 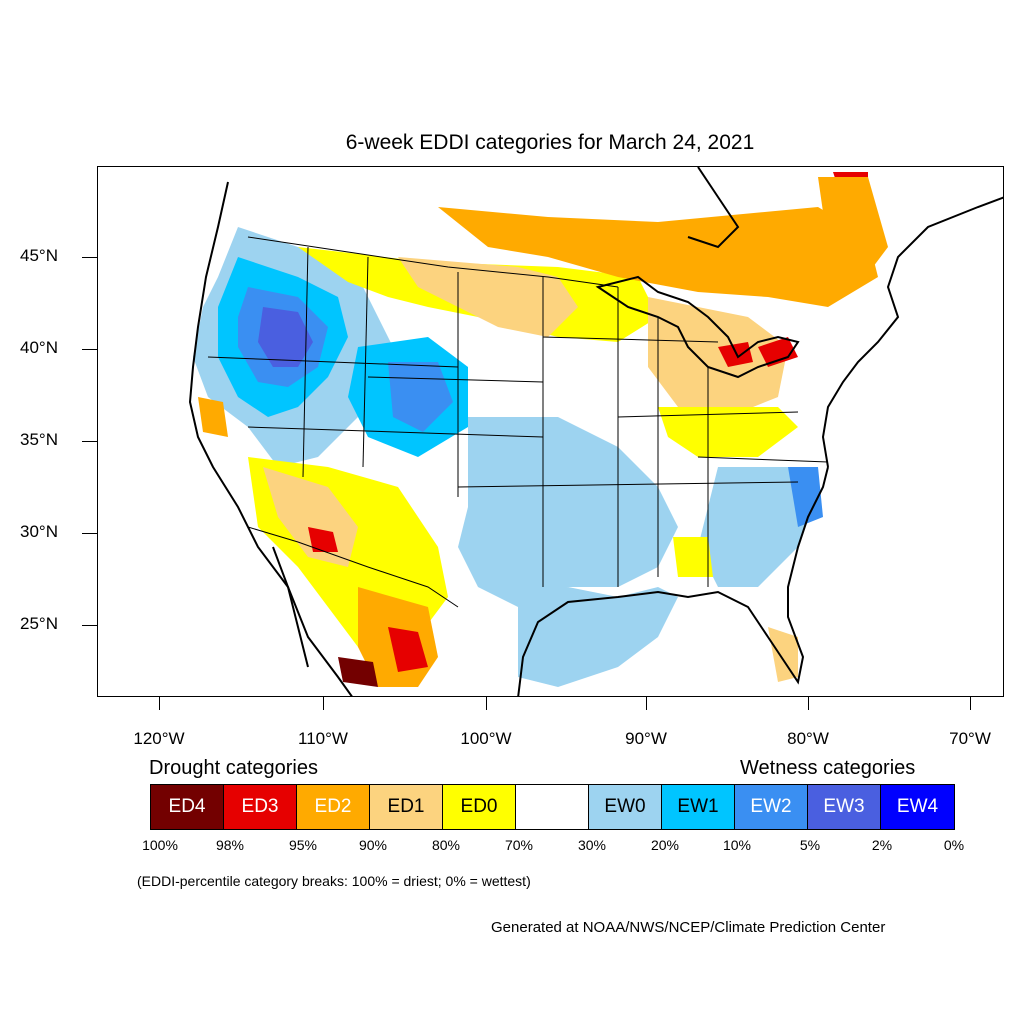 What do you see at coordinates (728, 432) in the screenshot?
I see `drought-ed0-ohio` at bounding box center [728, 432].